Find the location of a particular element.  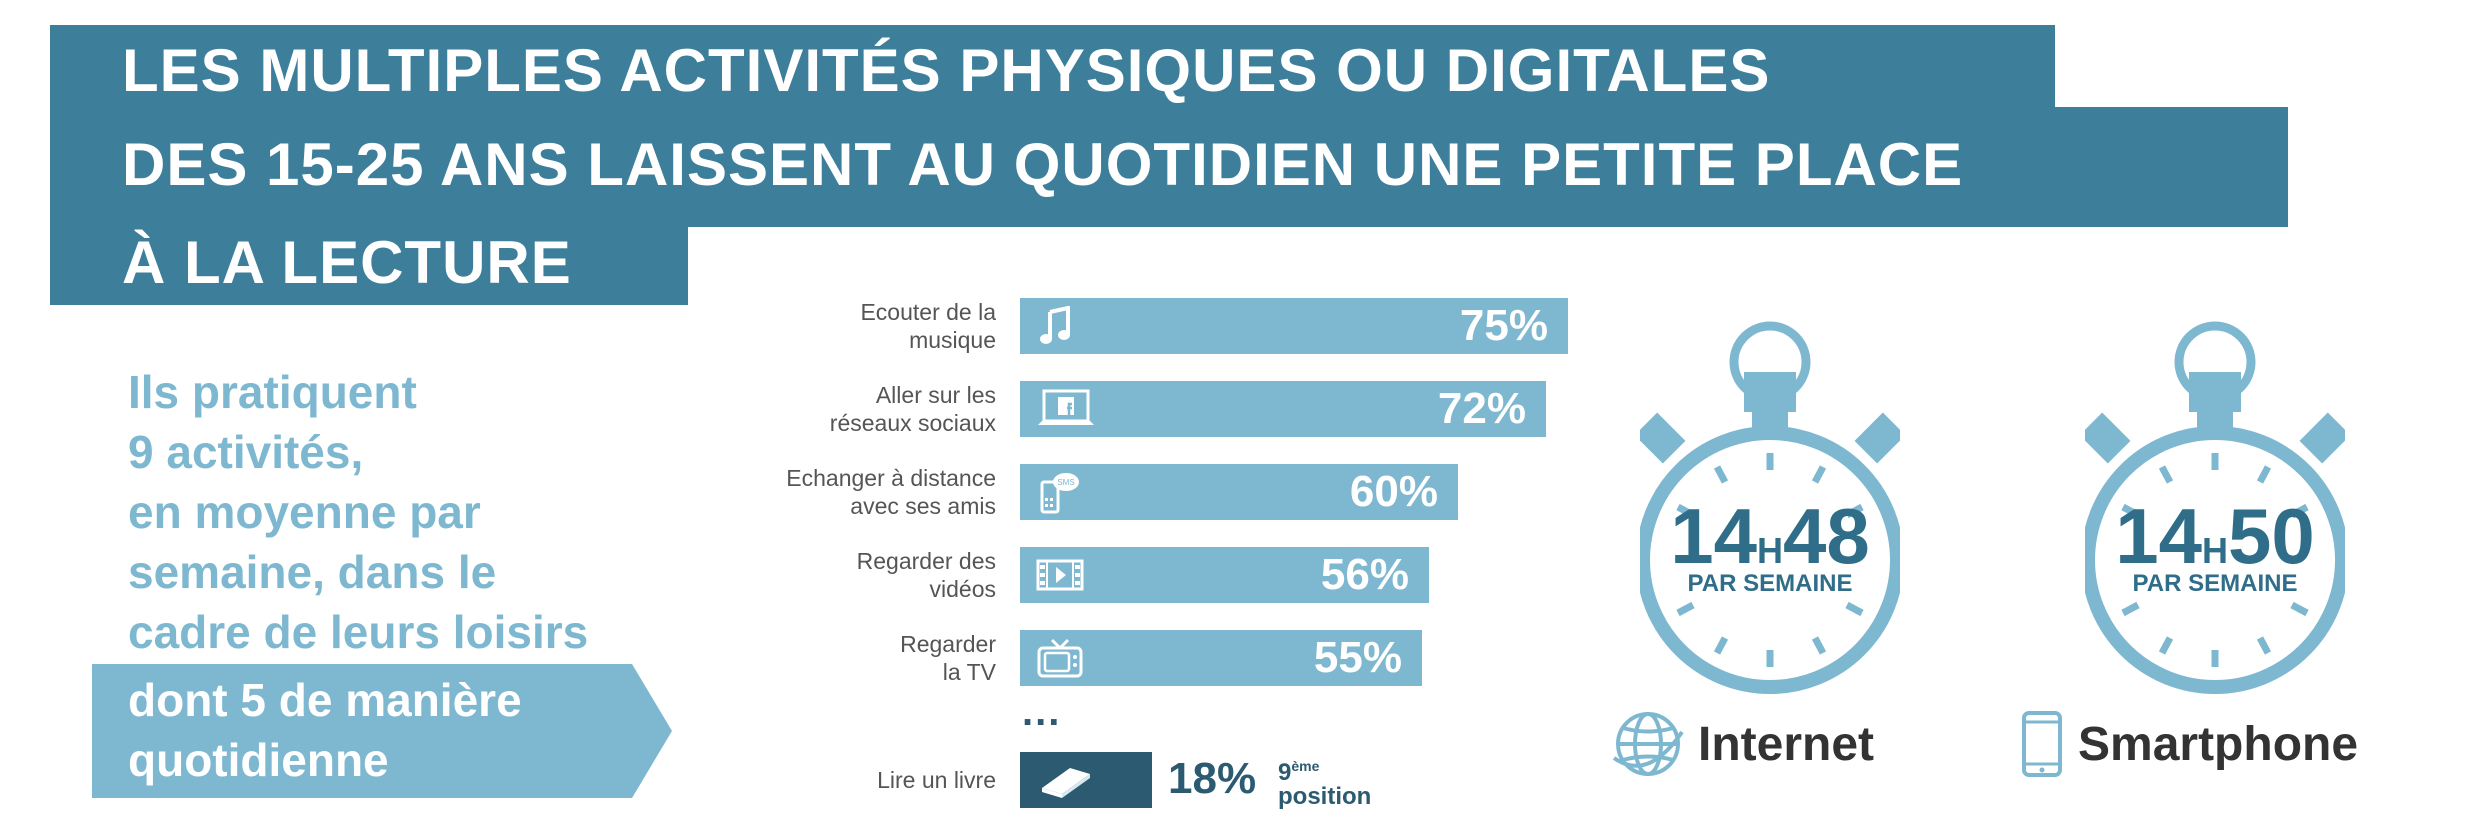

lead-line: 9 activités, is located at coordinates (246, 452).